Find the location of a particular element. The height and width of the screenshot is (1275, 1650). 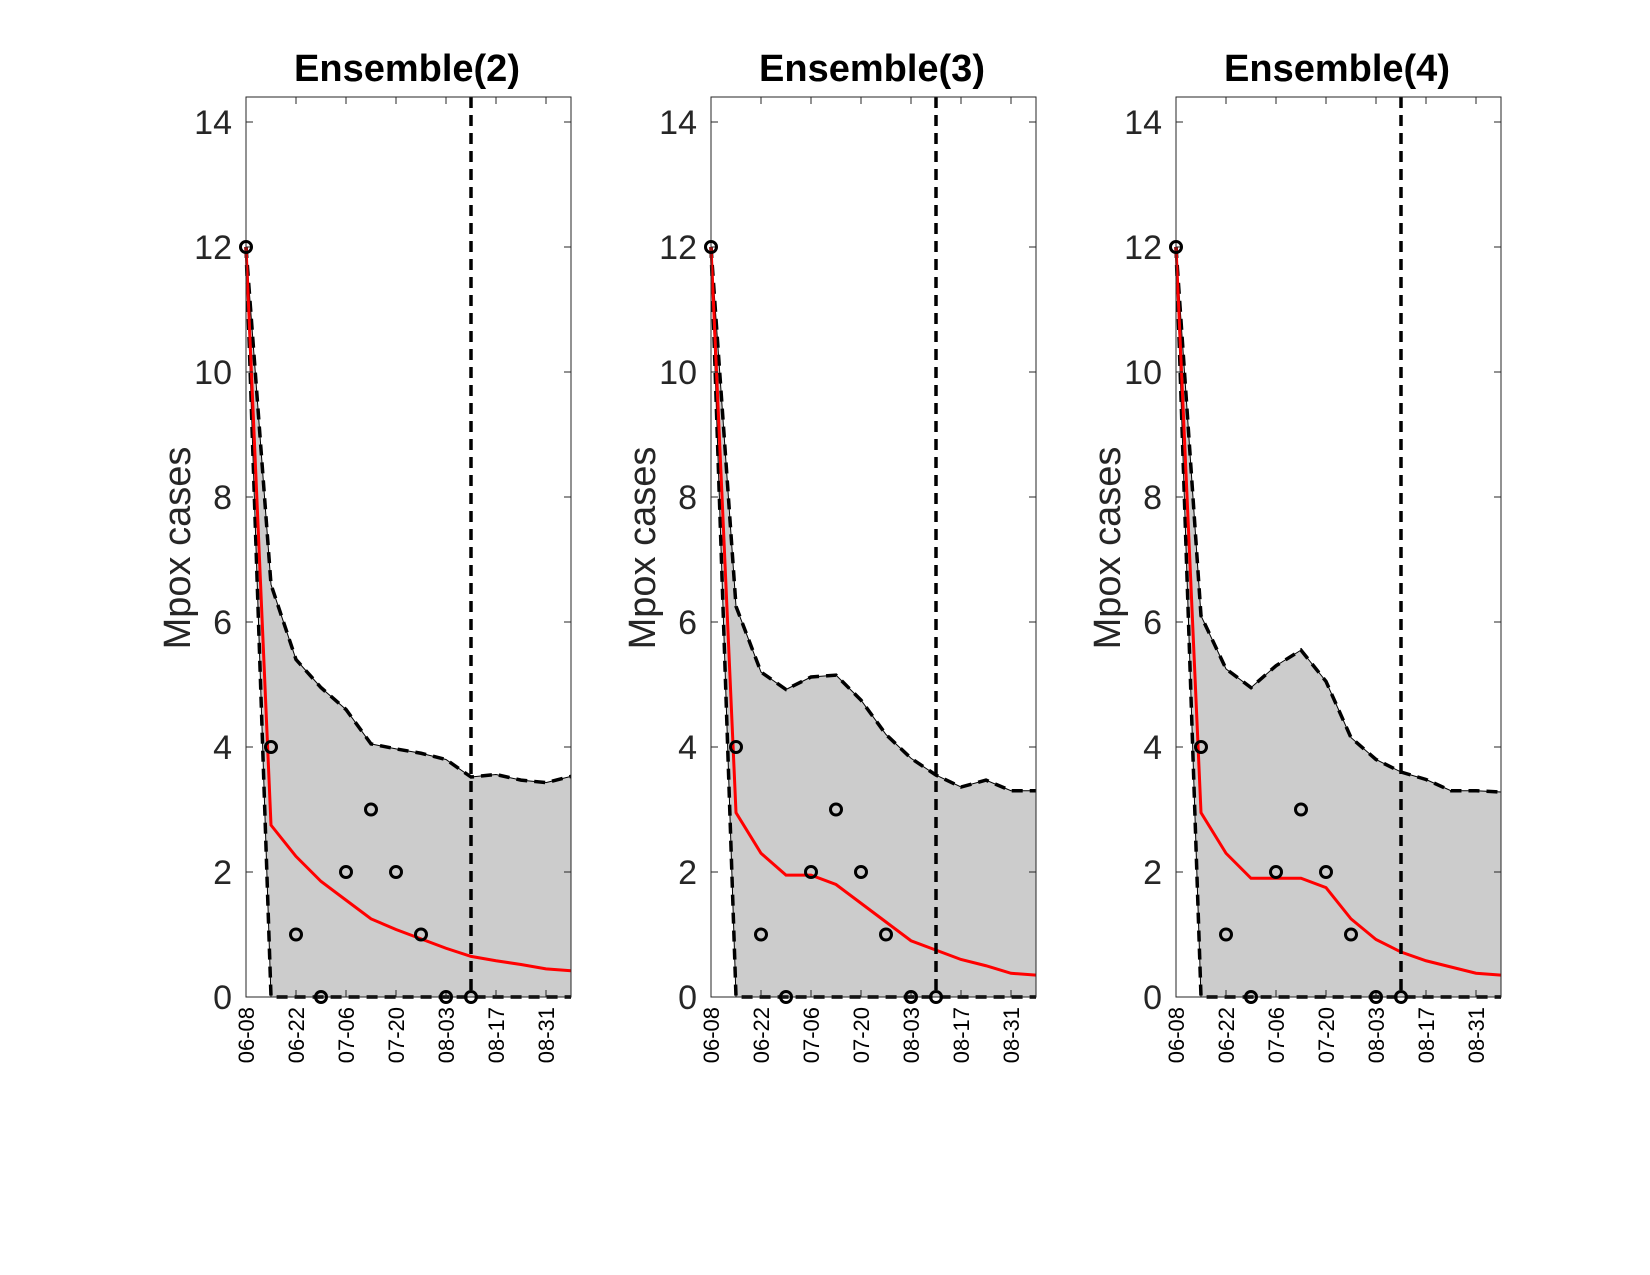

panel-title: Ensemble(3) is located at coordinates (872, 69).